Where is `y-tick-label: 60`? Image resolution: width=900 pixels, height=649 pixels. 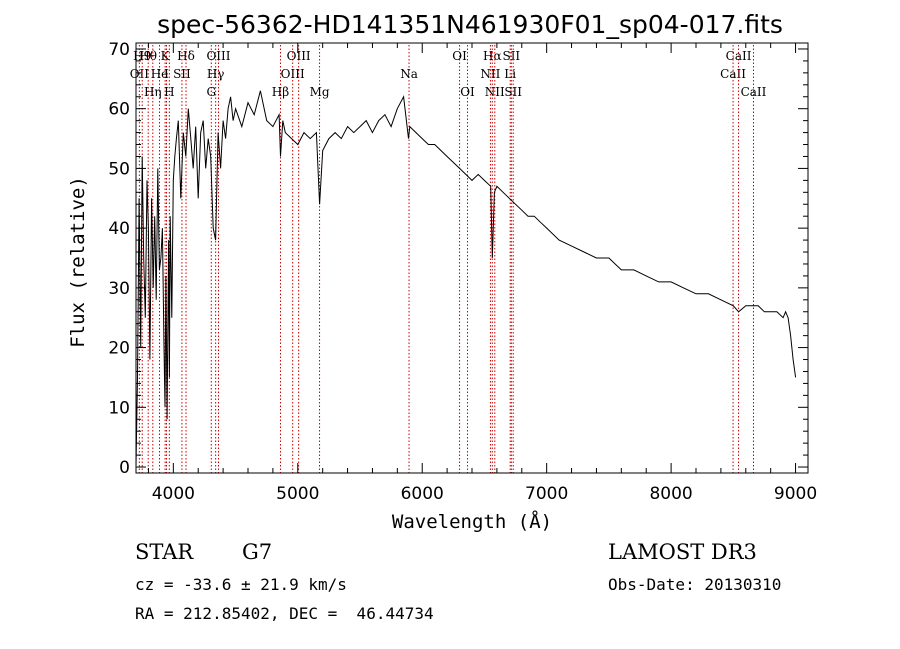
y-tick-label: 60 is located at coordinates (119, 110).